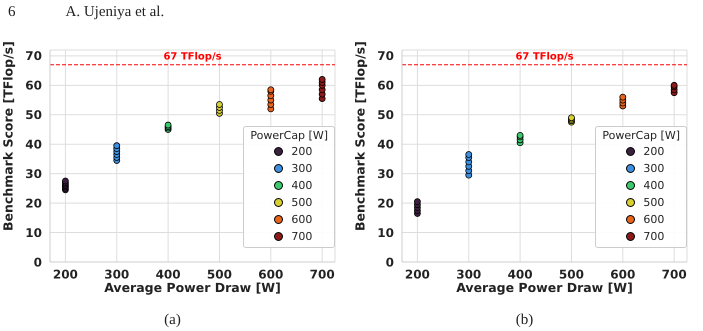  I want to click on text: 6, so click(12, 12).